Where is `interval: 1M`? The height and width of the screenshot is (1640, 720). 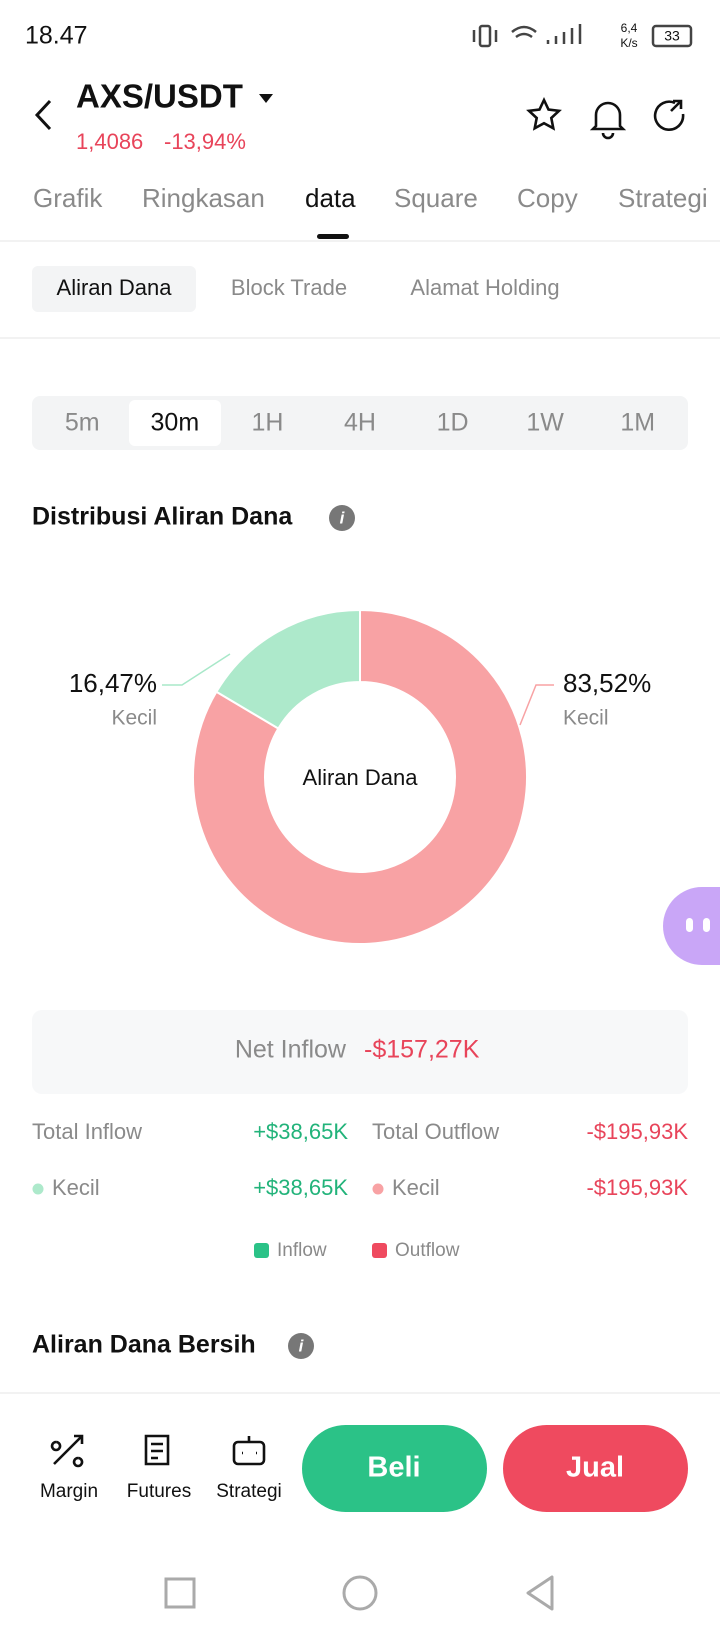
interval: 1M is located at coordinates (637, 423).